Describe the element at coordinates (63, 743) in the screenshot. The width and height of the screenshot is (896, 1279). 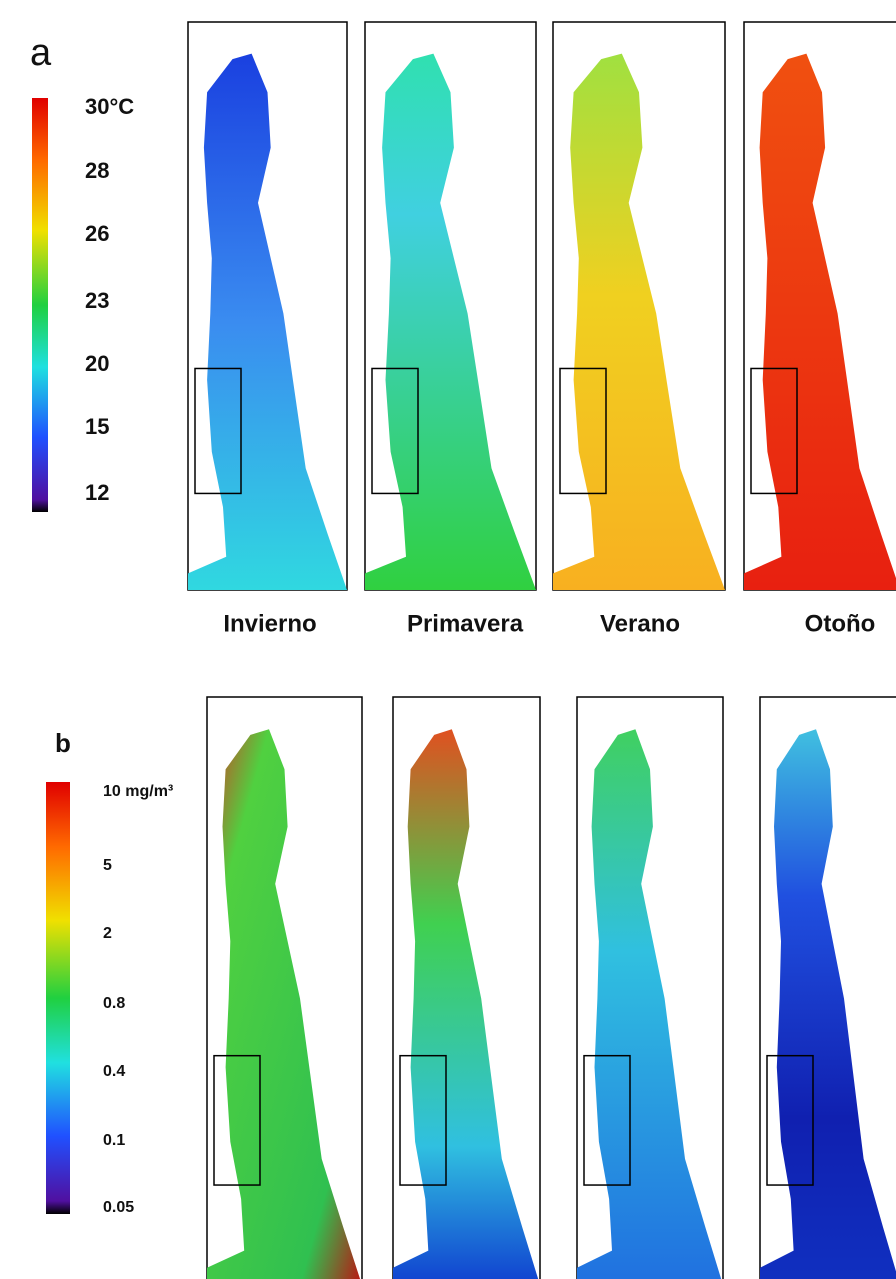
I see `panel-label: b` at that location.